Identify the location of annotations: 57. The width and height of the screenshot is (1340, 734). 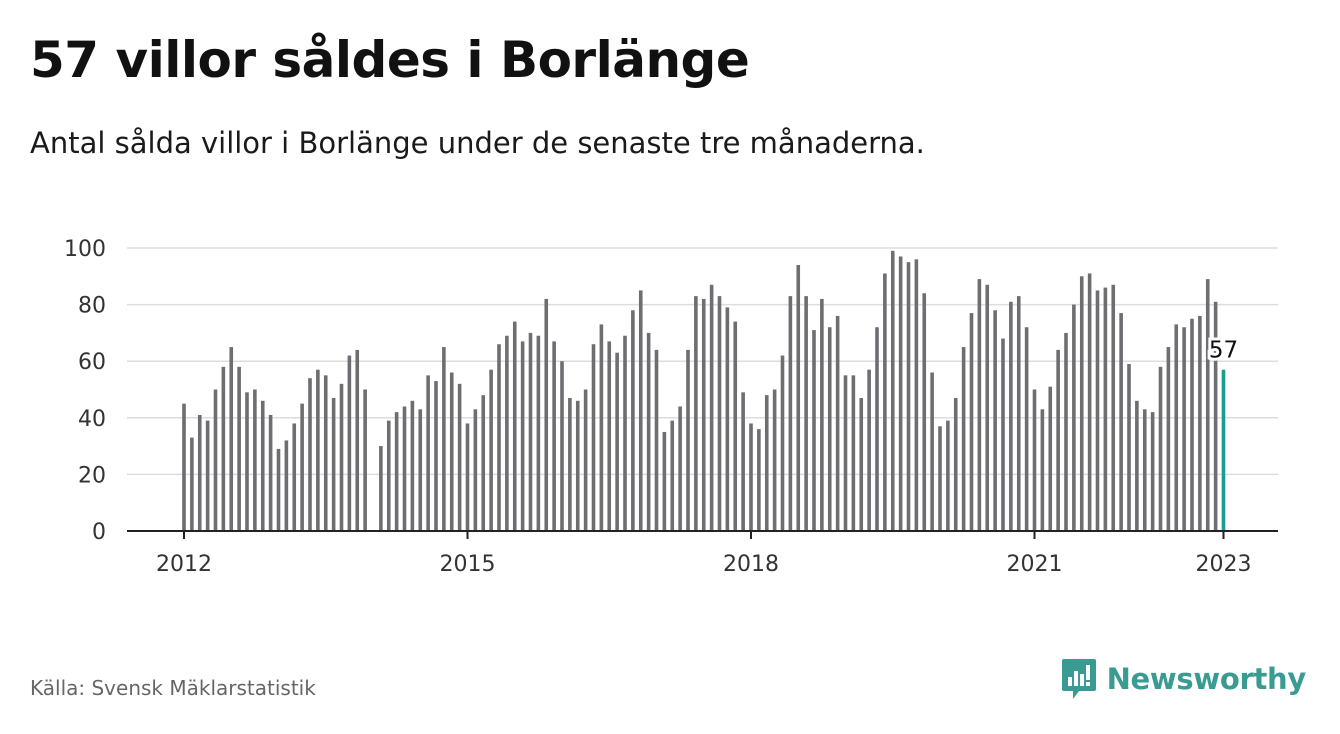
(1223, 351).